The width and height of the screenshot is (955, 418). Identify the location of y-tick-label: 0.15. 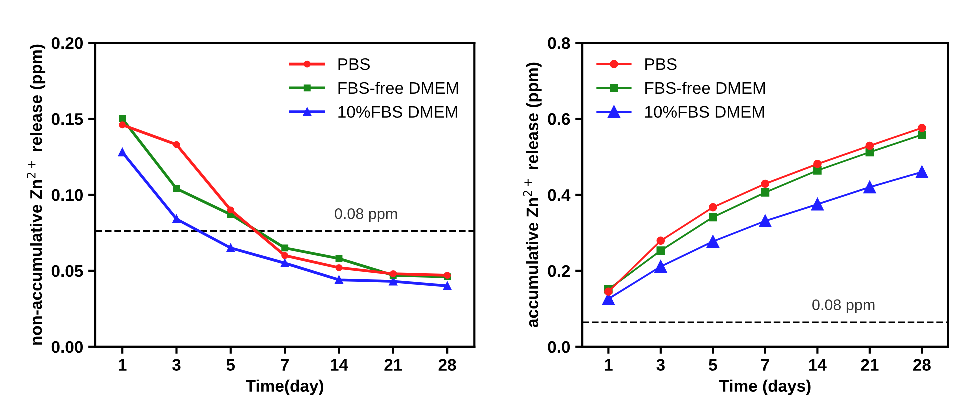
(68, 119).